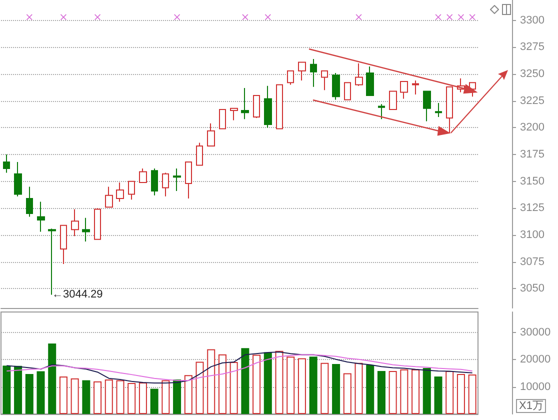  Describe the element at coordinates (532, 100) in the screenshot. I see `y-tick-label: 3225` at that location.